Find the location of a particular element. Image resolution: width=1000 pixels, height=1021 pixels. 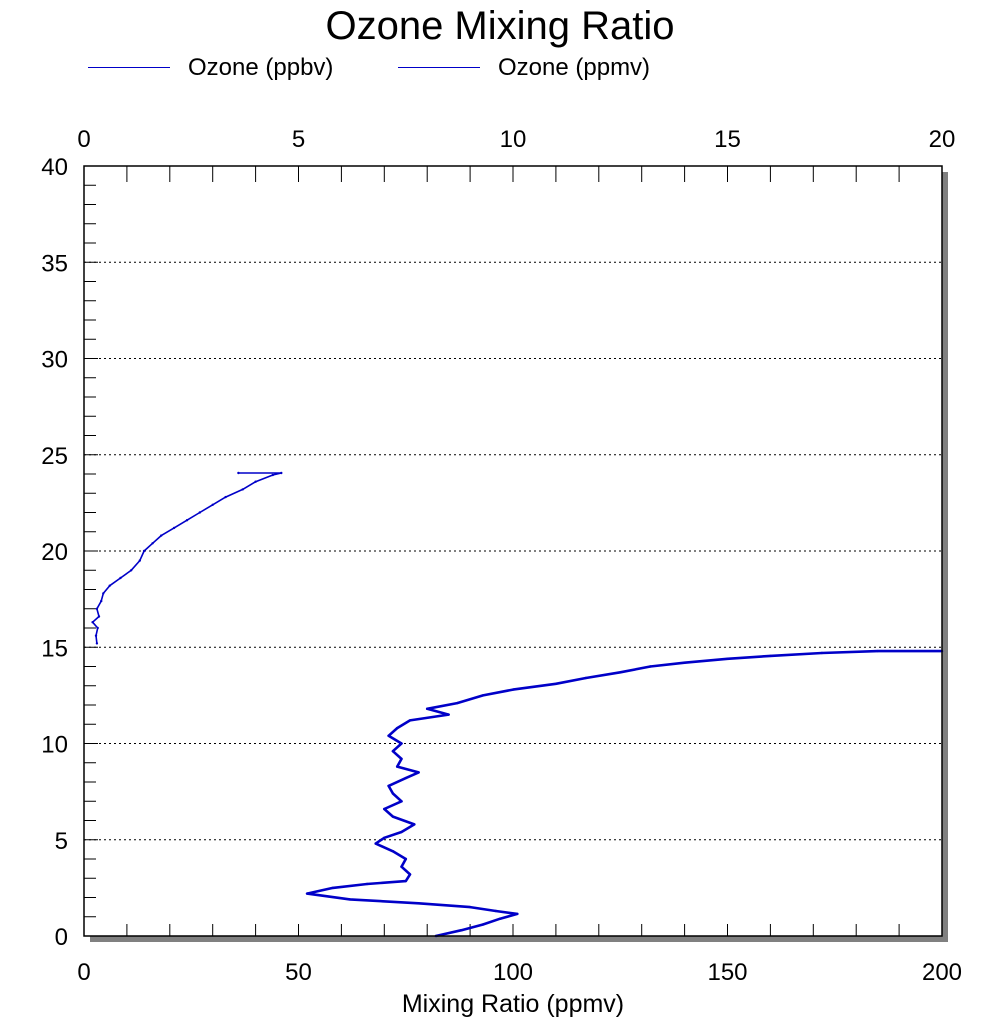

y-tick-label: 35 is located at coordinates (54, 263).